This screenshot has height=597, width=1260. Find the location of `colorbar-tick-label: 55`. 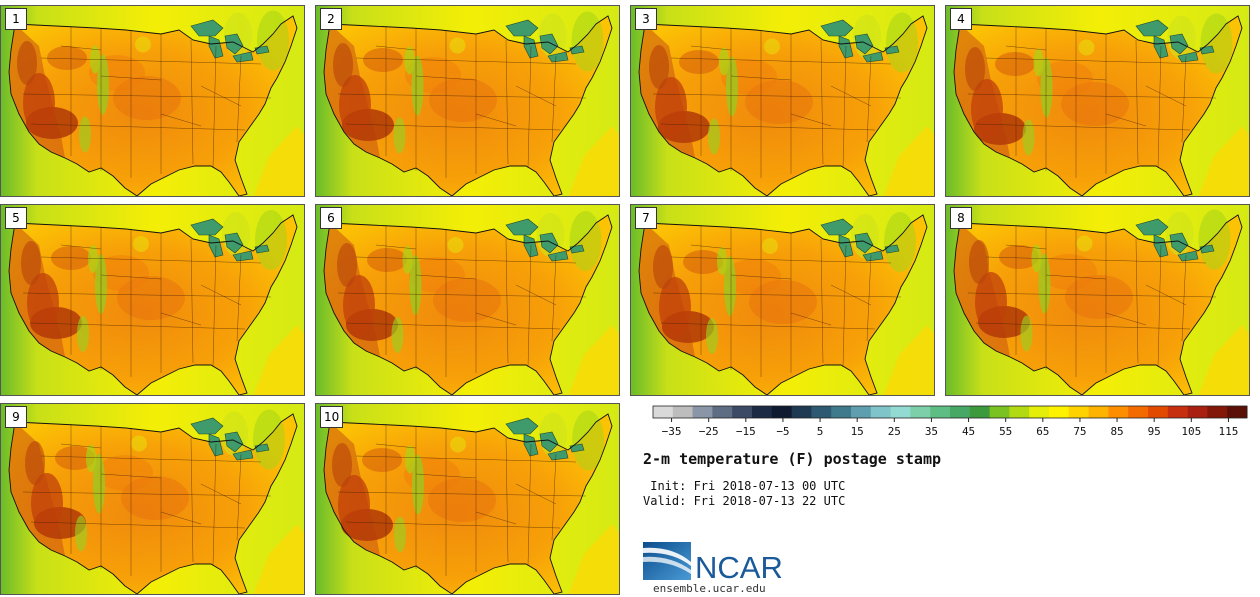

colorbar-tick-label: 55 is located at coordinates (1005, 431).